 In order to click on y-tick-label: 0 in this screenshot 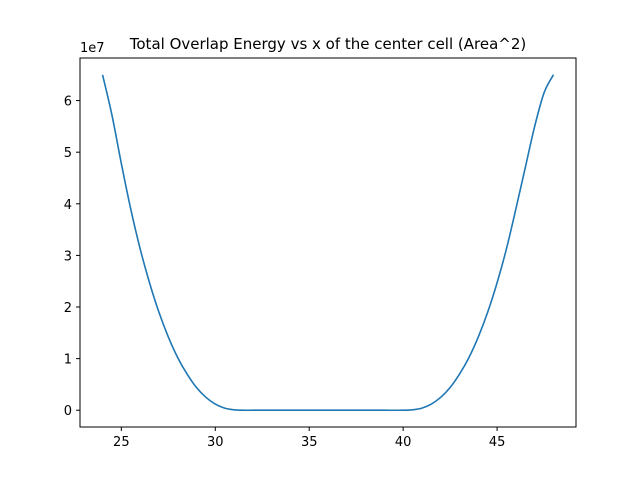, I will do `click(68, 411)`.